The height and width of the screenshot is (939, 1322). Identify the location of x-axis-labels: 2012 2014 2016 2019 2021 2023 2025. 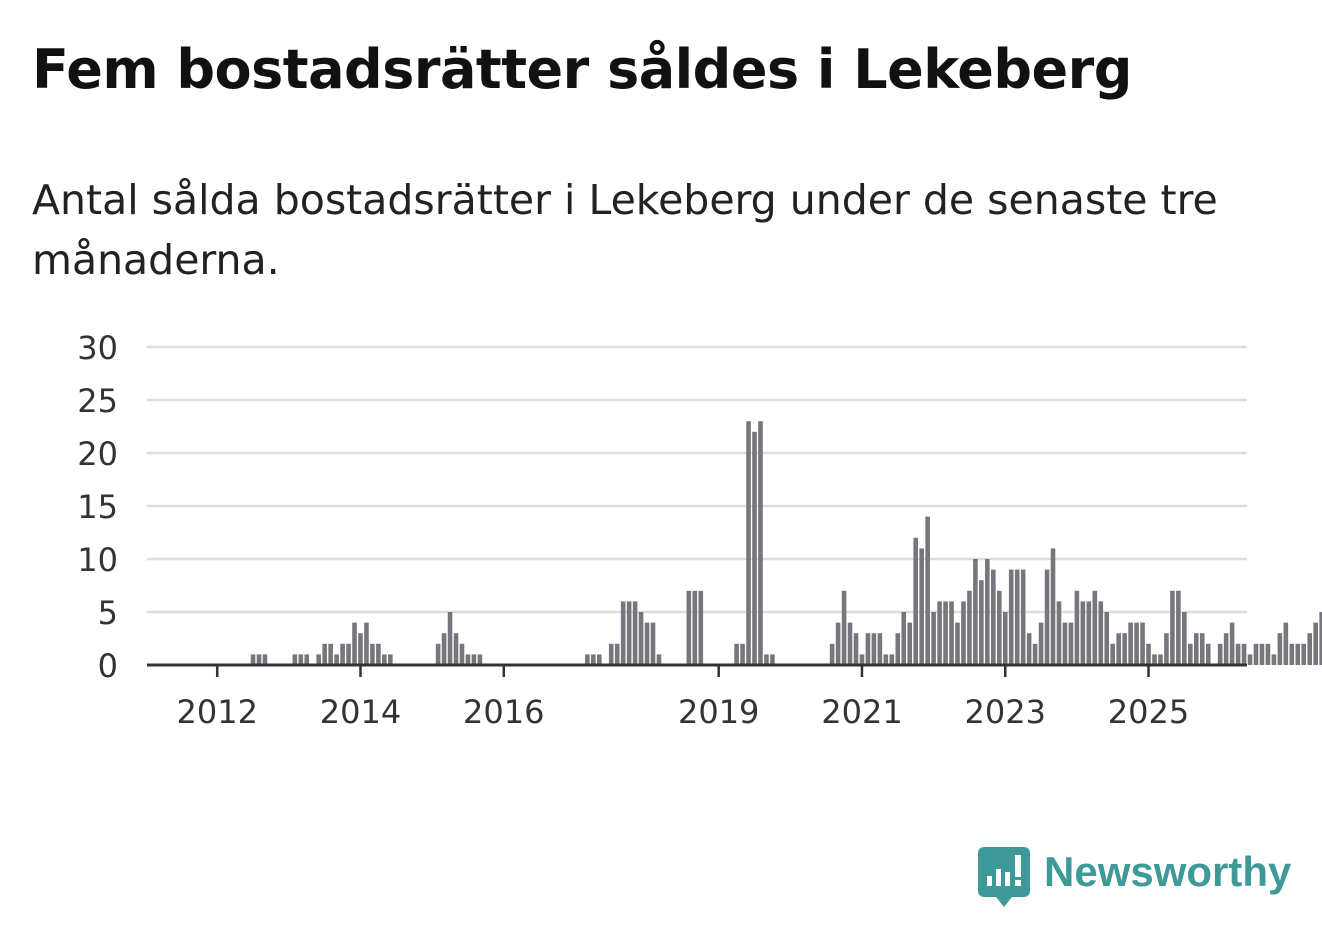
(682, 712).